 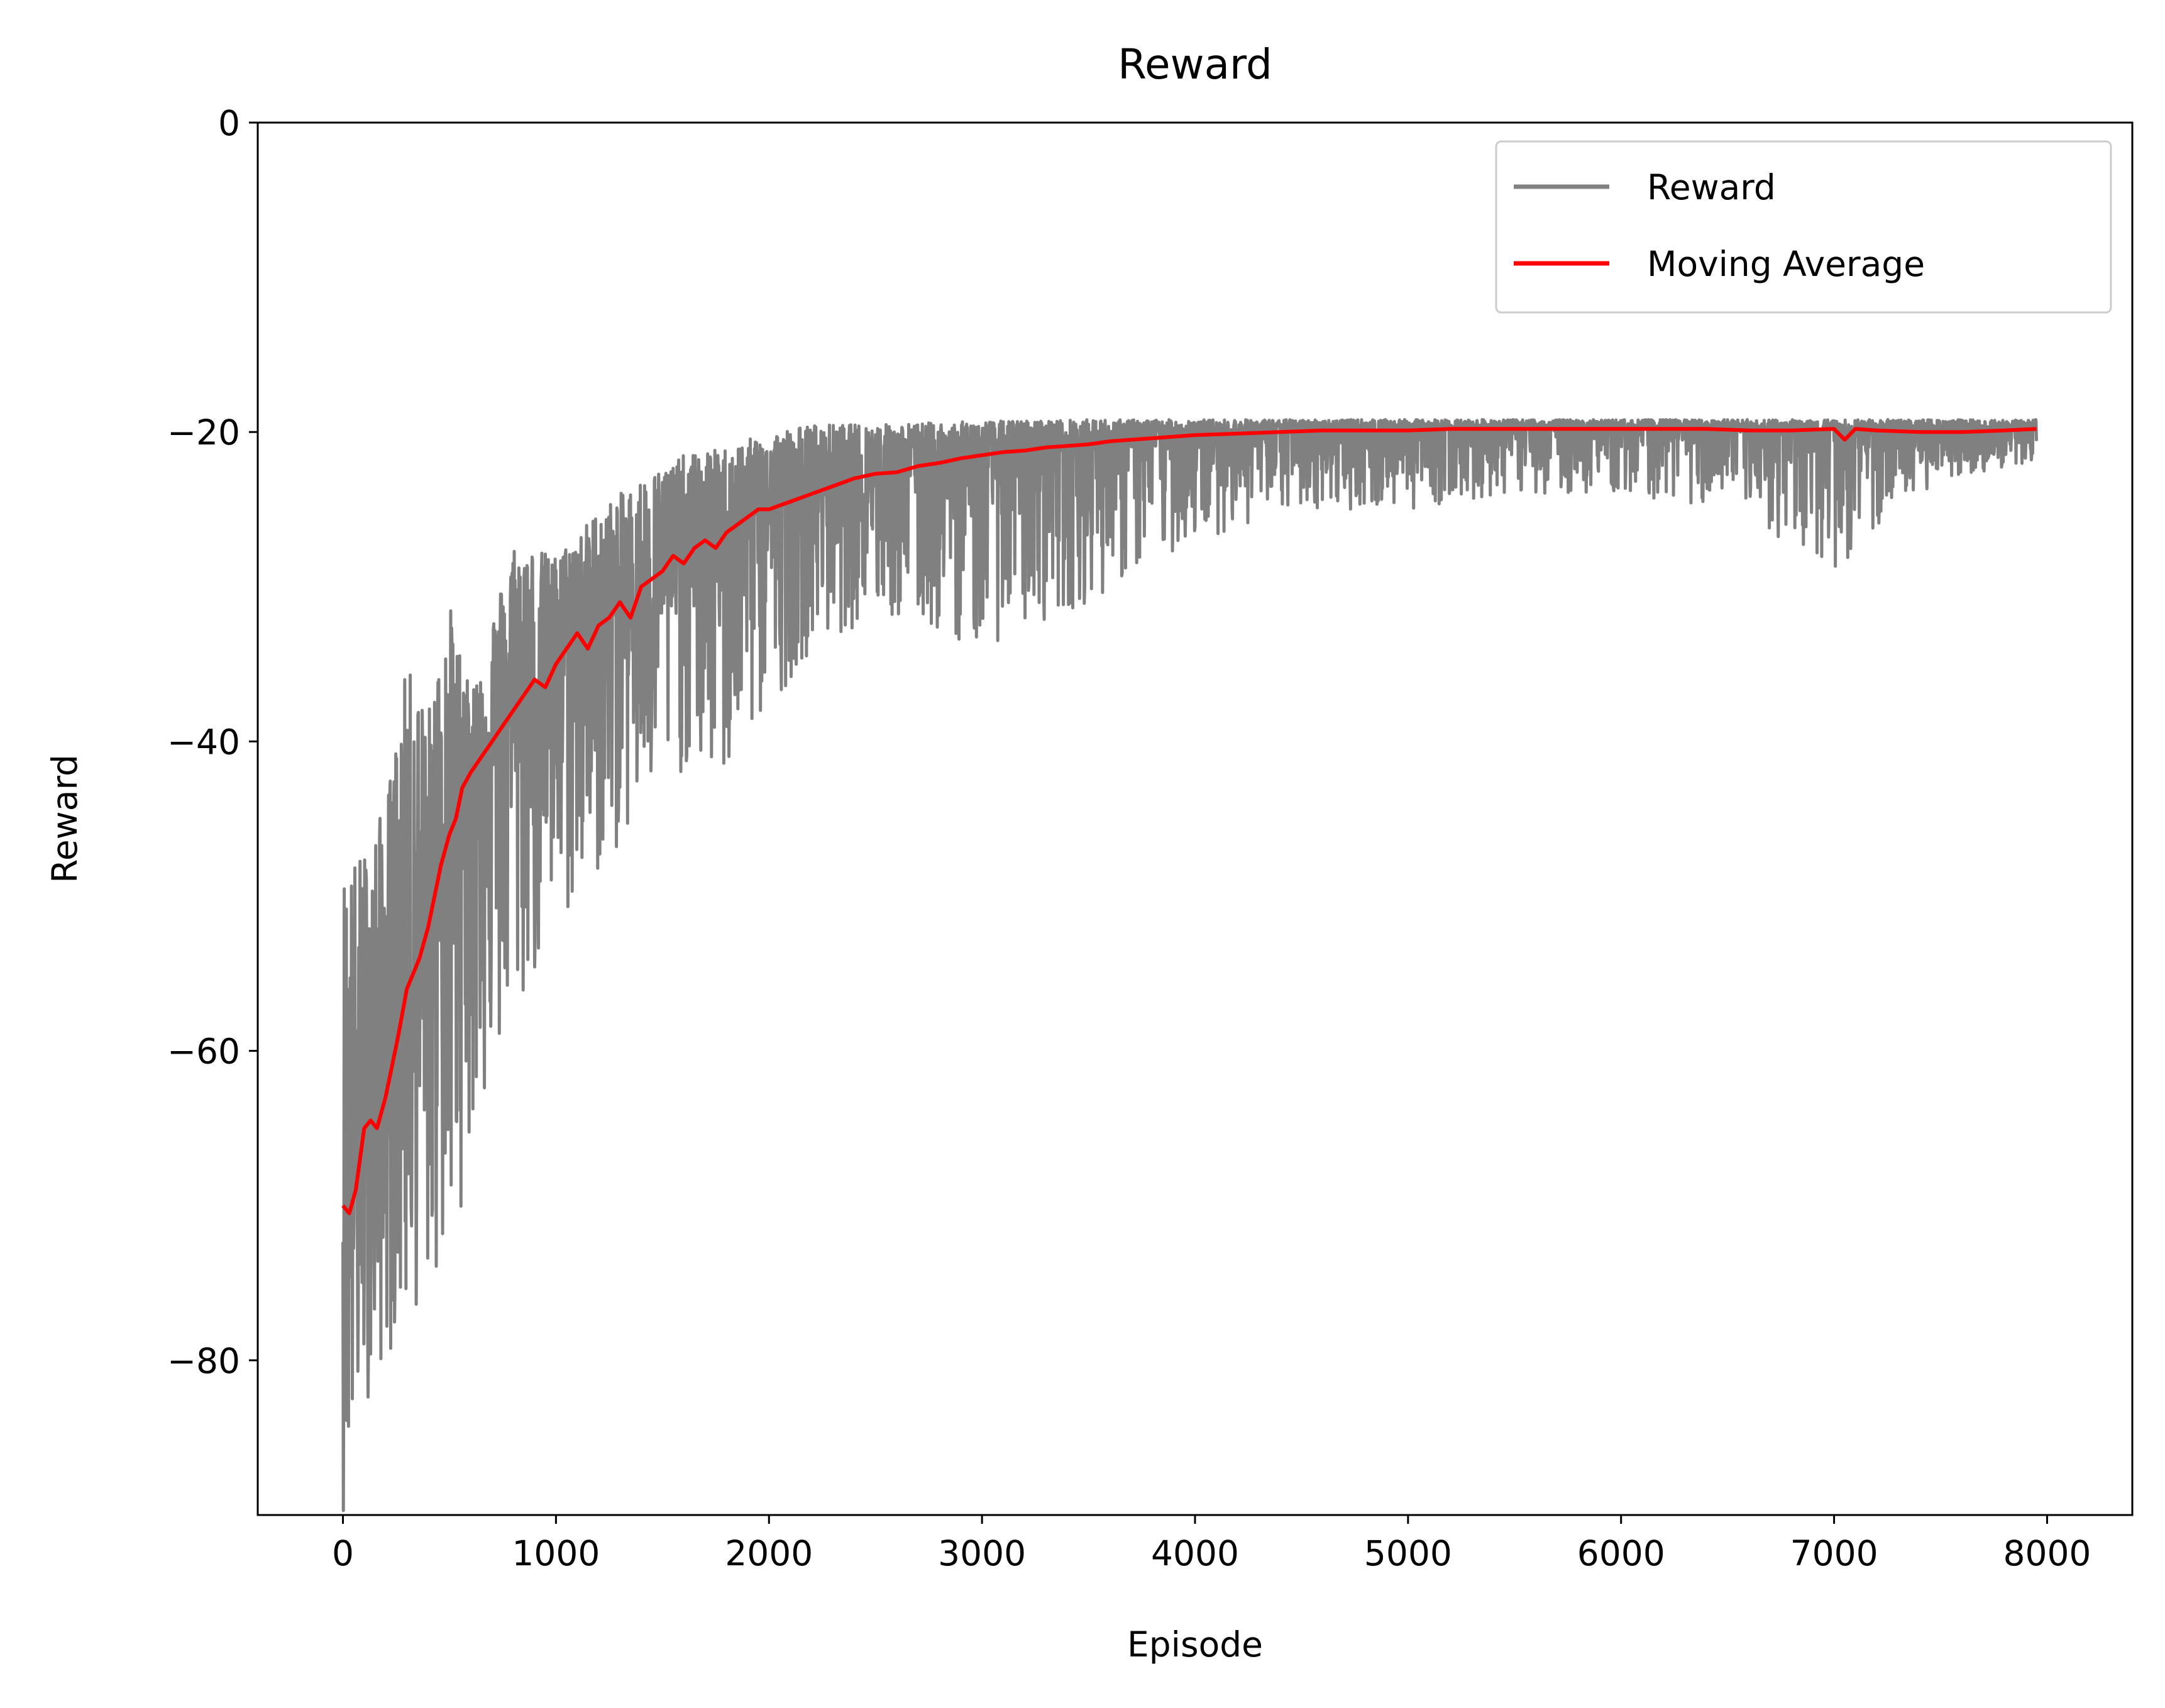 I want to click on x-tick-label: 7000, so click(x=1834, y=1553).